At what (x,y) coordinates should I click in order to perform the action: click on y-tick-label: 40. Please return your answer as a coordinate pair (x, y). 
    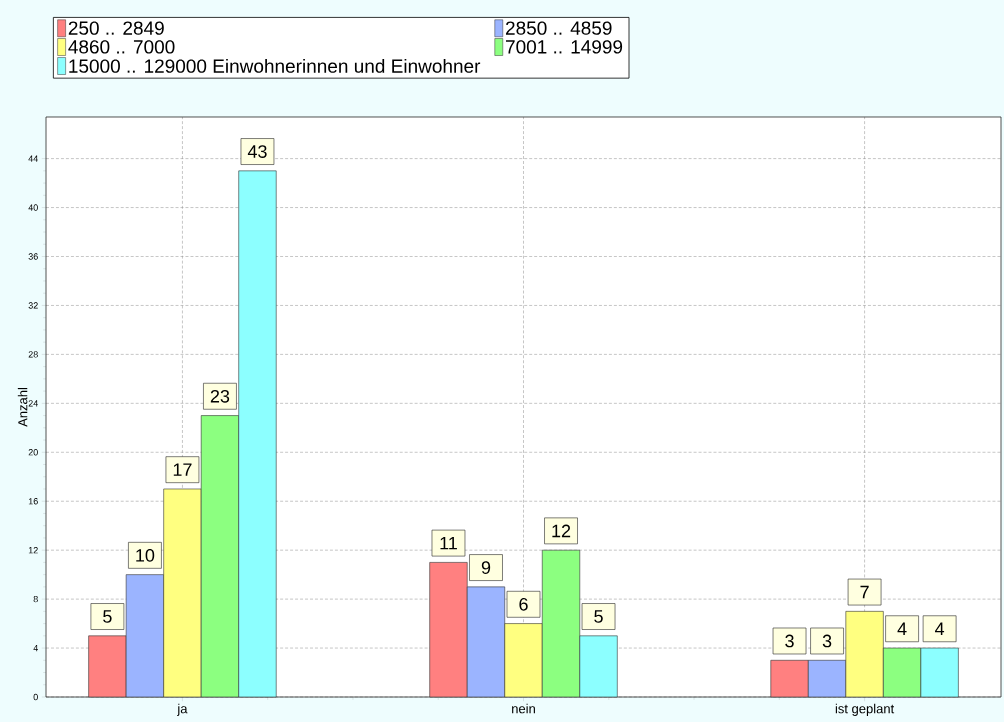
    Looking at the image, I should click on (33, 207).